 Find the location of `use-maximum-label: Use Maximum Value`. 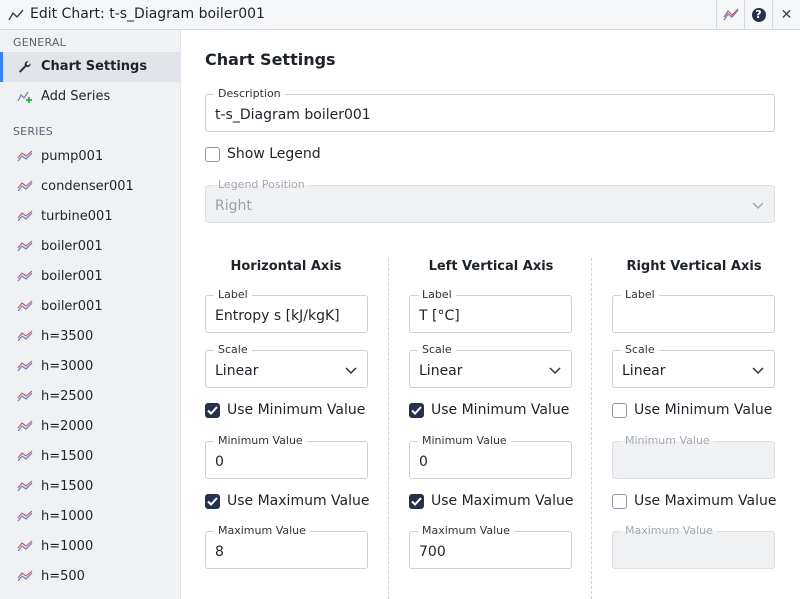

use-maximum-label: Use Maximum Value is located at coordinates (705, 501).